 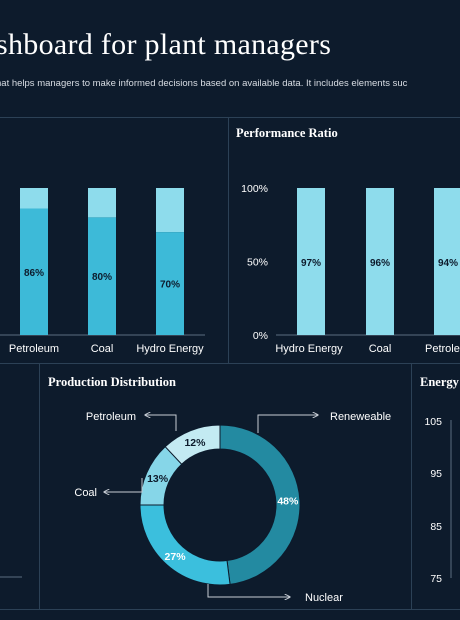 What do you see at coordinates (158, 479) in the screenshot?
I see `donut-value-label: 13%` at bounding box center [158, 479].